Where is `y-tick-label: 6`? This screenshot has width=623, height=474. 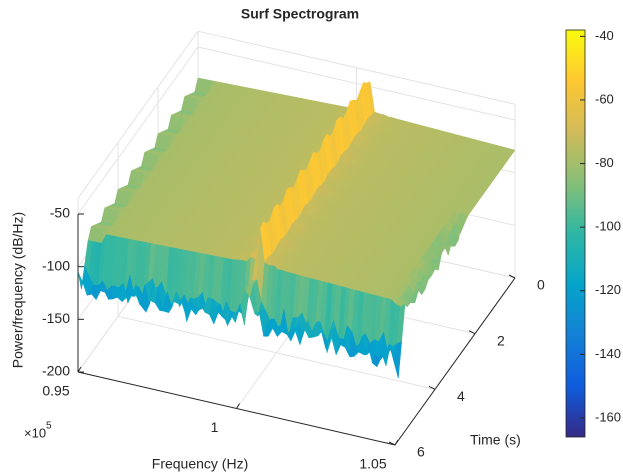
y-tick-label: 6 is located at coordinates (421, 452).